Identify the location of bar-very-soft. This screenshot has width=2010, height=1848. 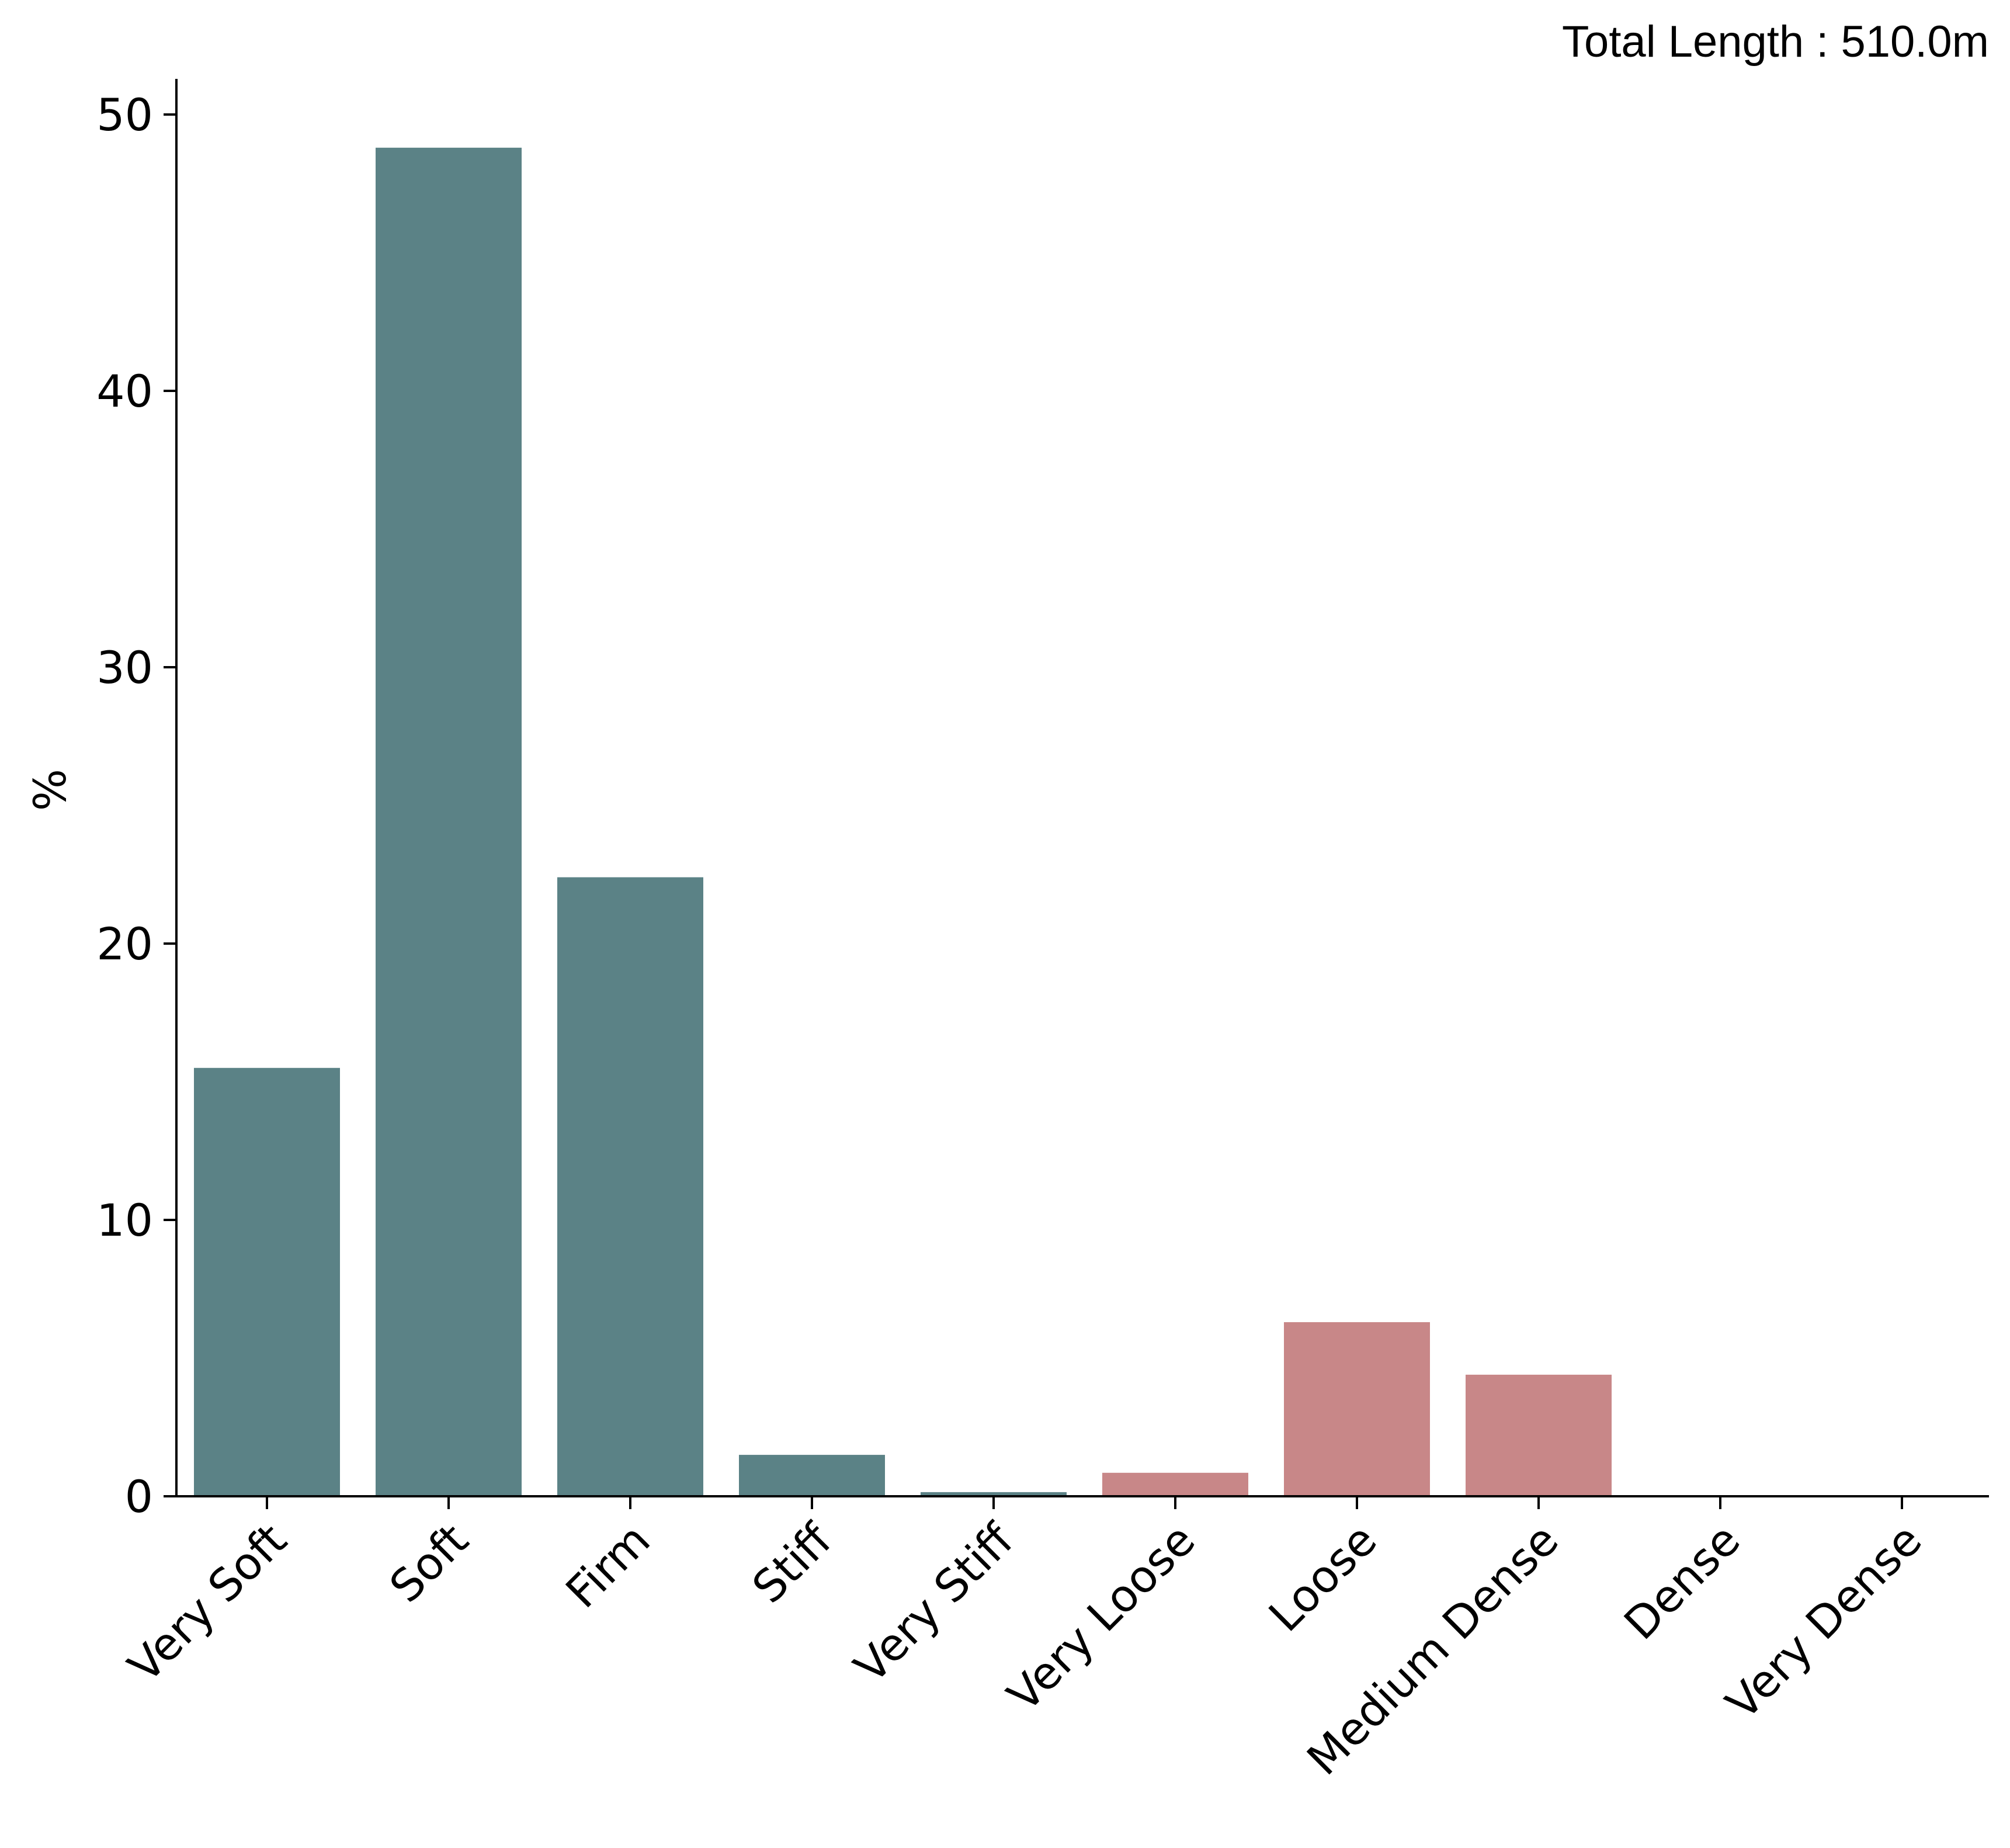
(267, 1281).